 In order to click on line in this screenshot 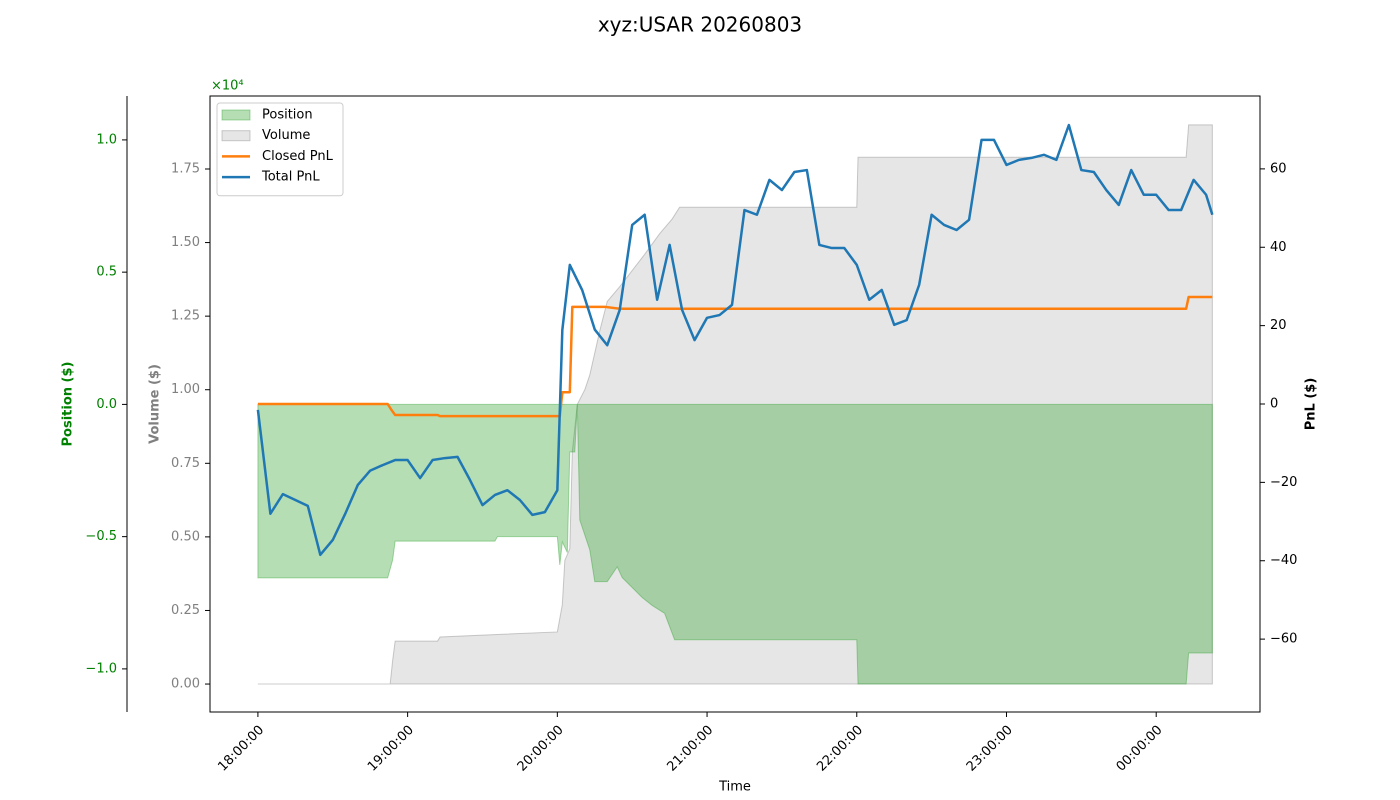, I will do `click(735, 356)`.